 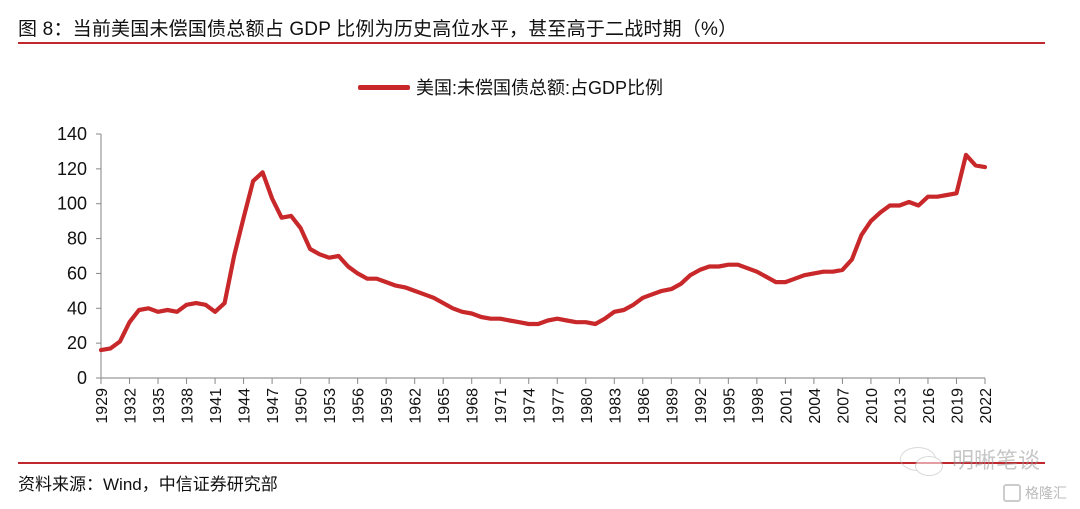 I want to click on y-tick-label: 80, so click(x=77, y=239).